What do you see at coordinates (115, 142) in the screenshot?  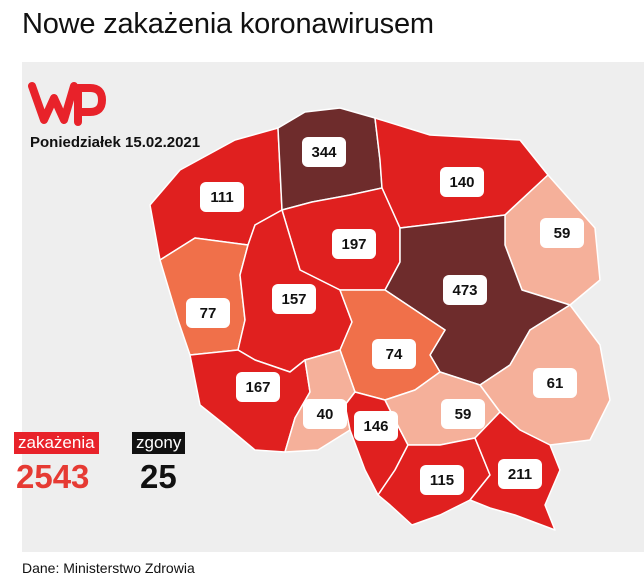 I see `date-label: Poniedziałek 15.02.2021` at bounding box center [115, 142].